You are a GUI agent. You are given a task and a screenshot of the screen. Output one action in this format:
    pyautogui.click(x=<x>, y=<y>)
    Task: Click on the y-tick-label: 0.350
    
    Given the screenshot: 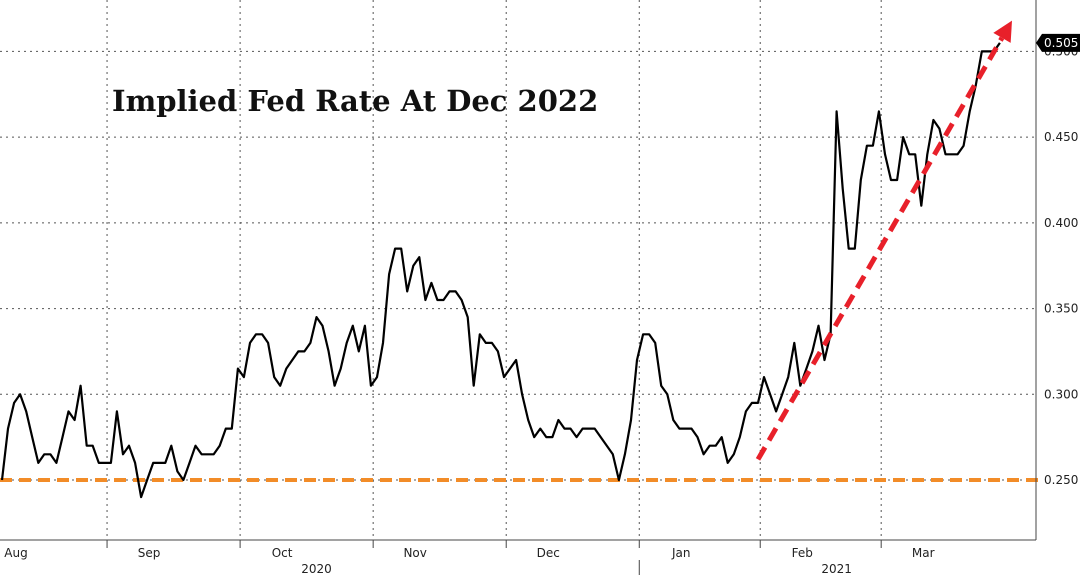 What is the action you would take?
    pyautogui.click(x=1061, y=309)
    